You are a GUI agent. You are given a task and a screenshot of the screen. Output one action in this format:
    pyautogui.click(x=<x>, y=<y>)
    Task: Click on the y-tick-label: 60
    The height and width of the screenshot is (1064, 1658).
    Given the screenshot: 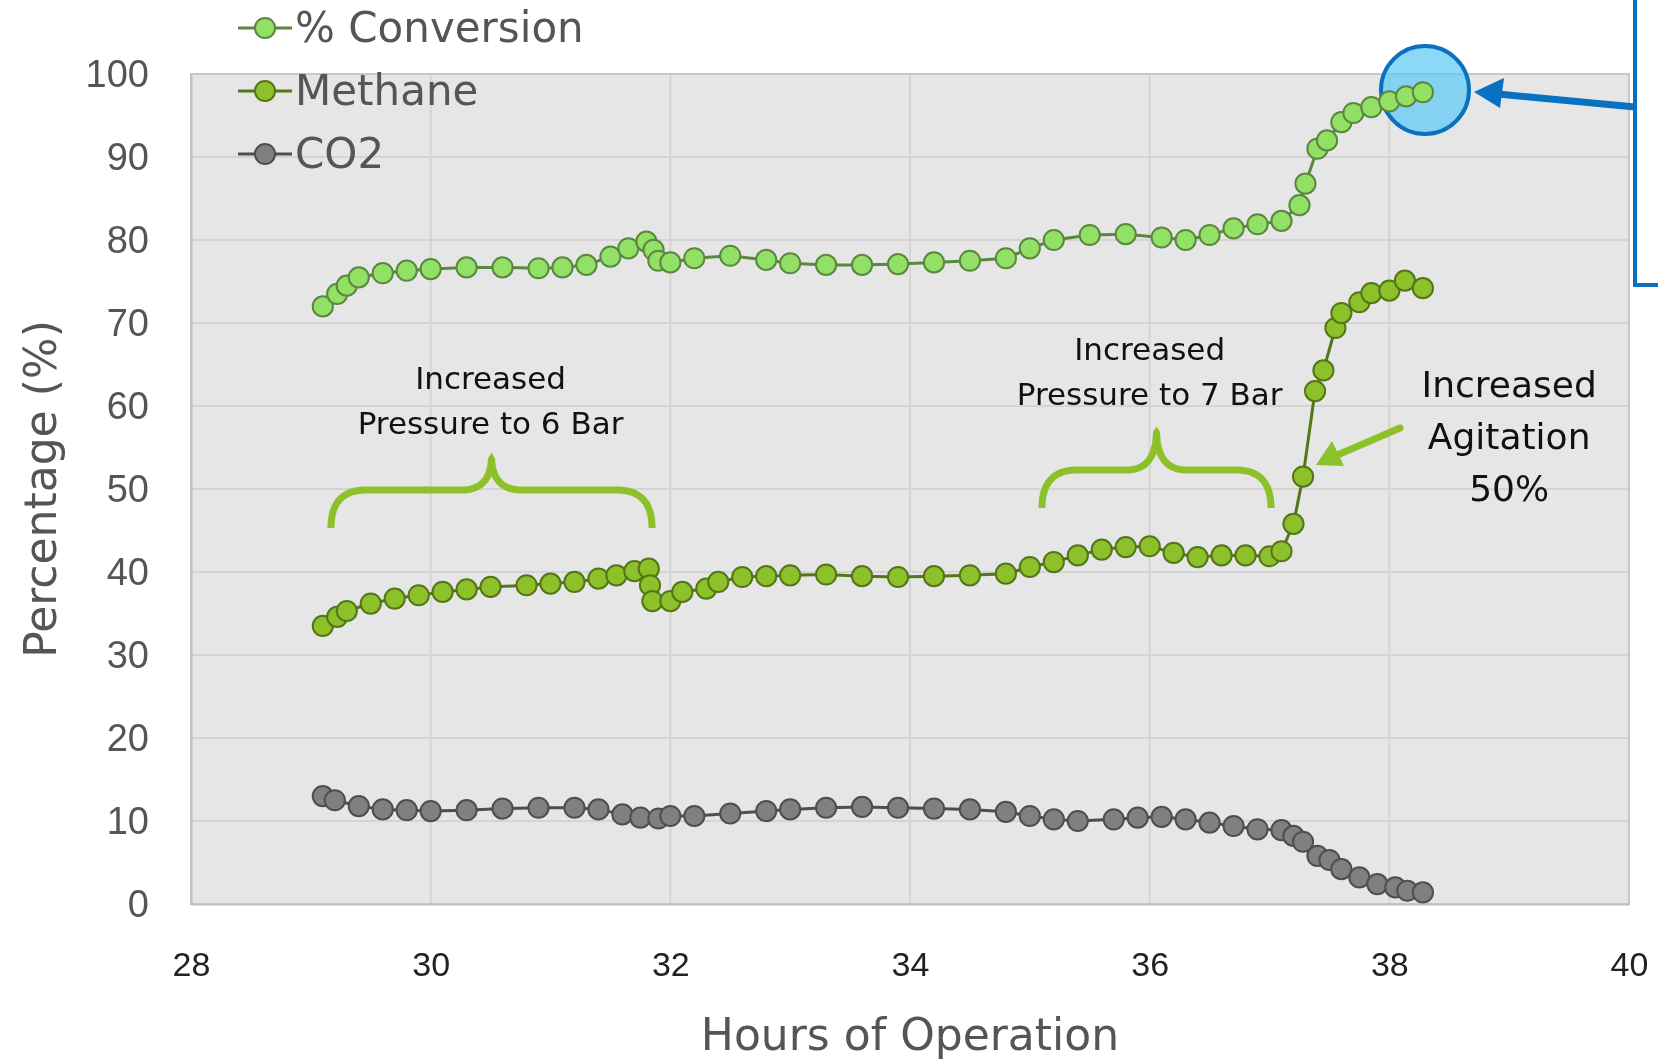 What is the action you would take?
    pyautogui.click(x=127, y=405)
    